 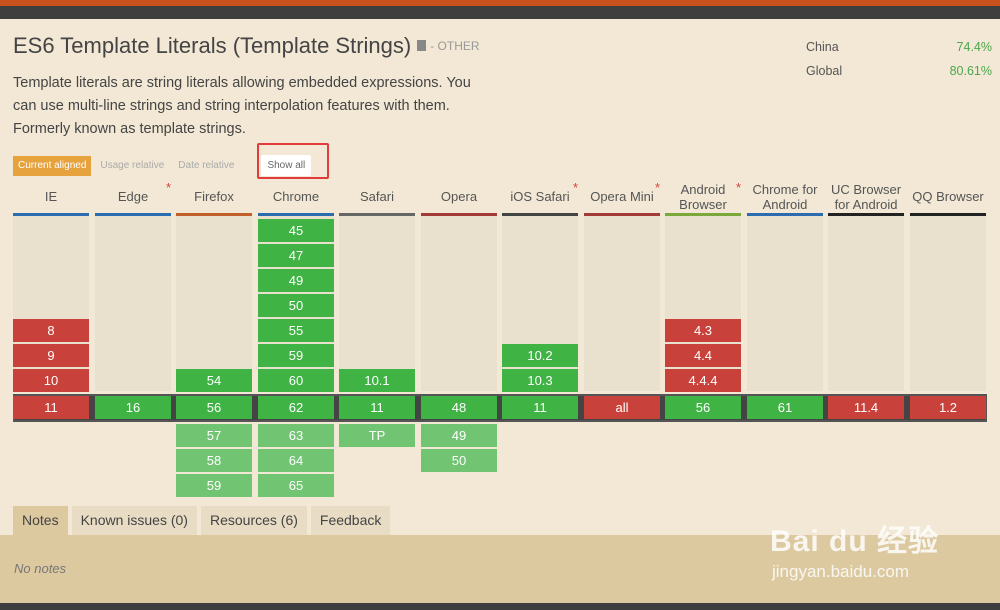 I want to click on browser-header: Safari, so click(x=377, y=196).